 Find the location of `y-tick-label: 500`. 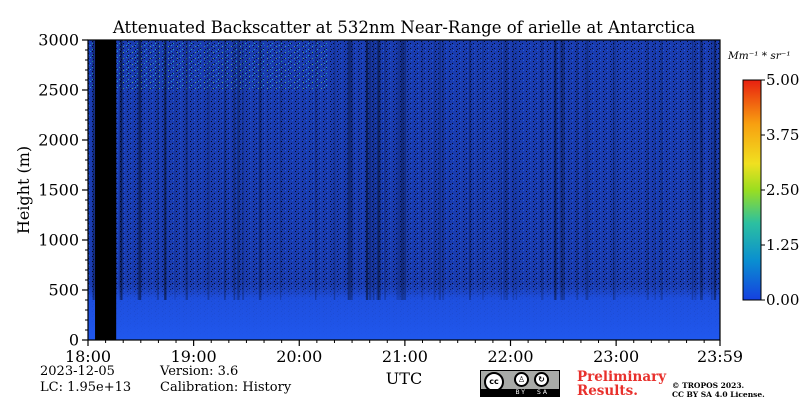

y-tick-label: 500 is located at coordinates (63, 290).